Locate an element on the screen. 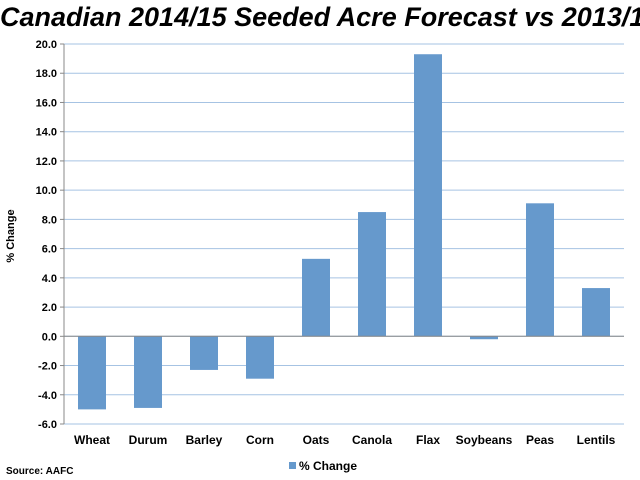  y-tick-label: 12.0 is located at coordinates (46, 162).